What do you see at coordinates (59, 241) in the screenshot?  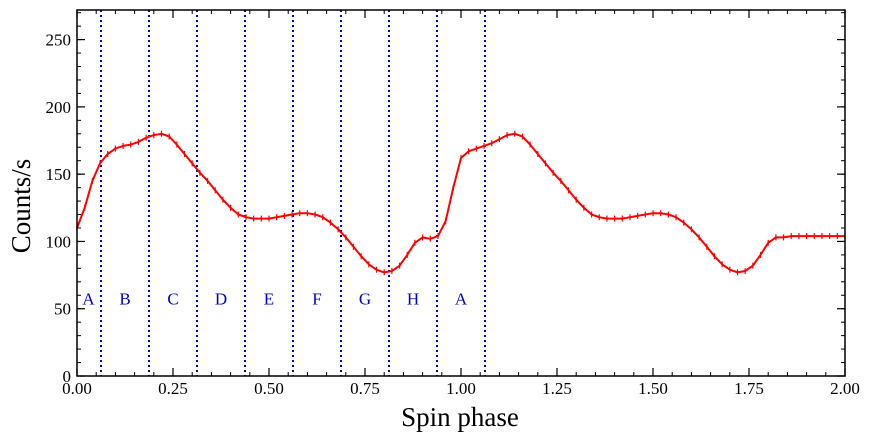 I see `y-tick-label-2: 100` at bounding box center [59, 241].